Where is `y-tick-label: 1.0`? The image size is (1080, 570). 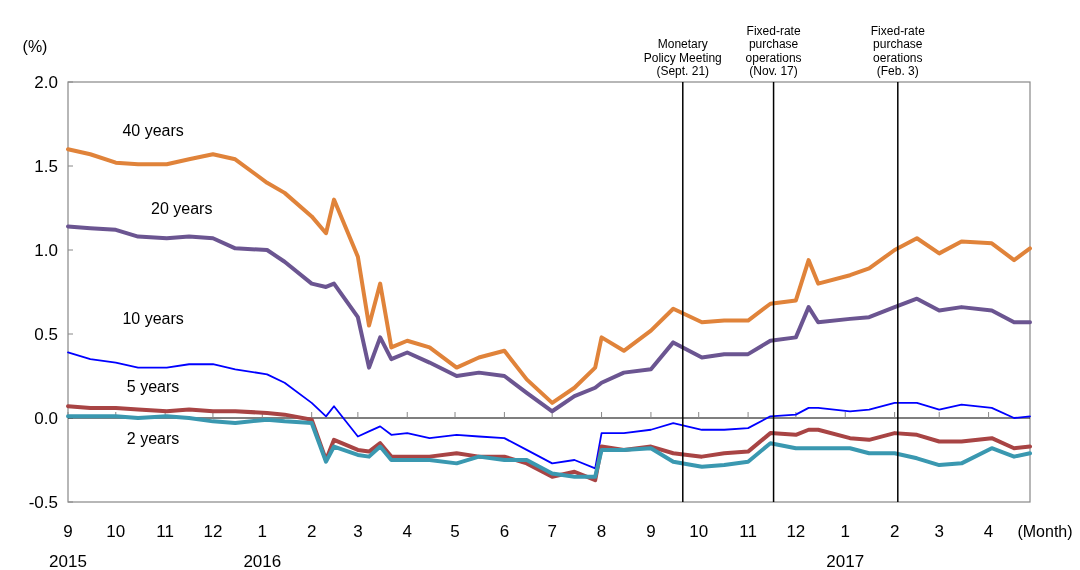 y-tick-label: 1.0 is located at coordinates (46, 250).